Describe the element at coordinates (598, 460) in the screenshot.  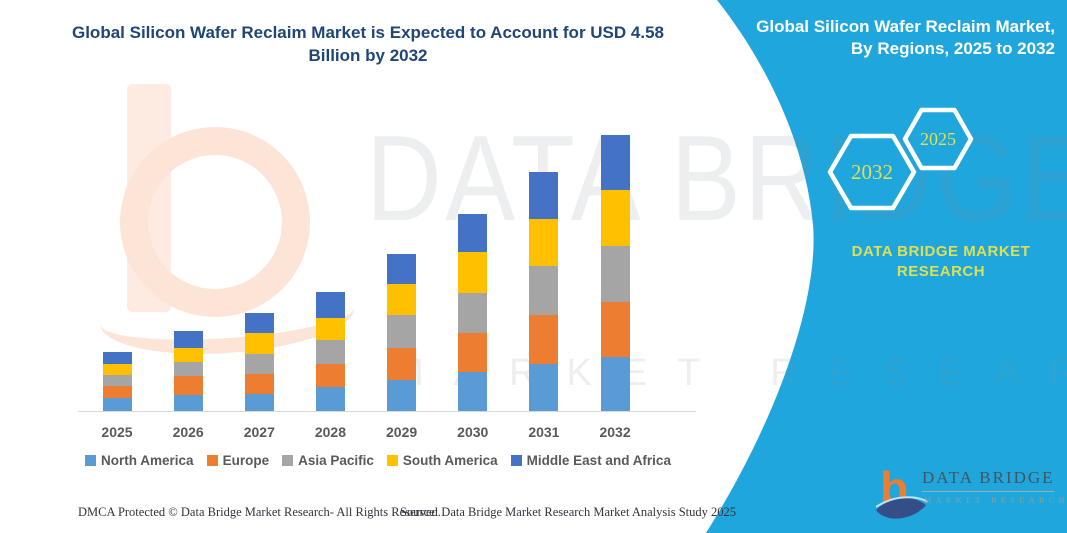
I see `legend-label: Middle East and Africa` at that location.